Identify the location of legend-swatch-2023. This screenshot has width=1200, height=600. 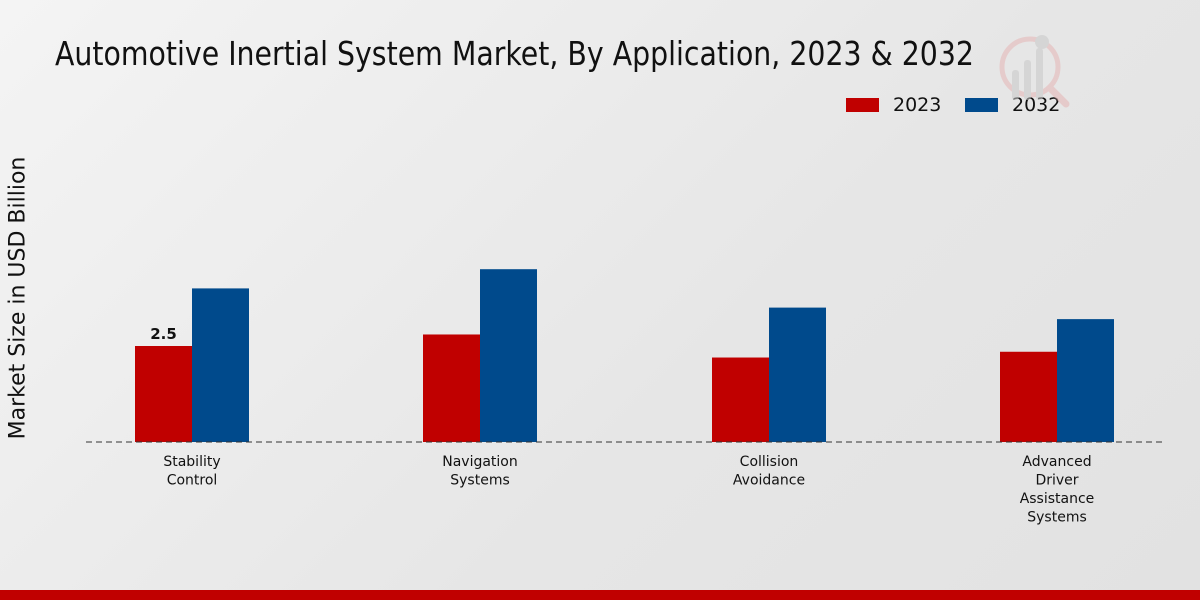
(862, 105).